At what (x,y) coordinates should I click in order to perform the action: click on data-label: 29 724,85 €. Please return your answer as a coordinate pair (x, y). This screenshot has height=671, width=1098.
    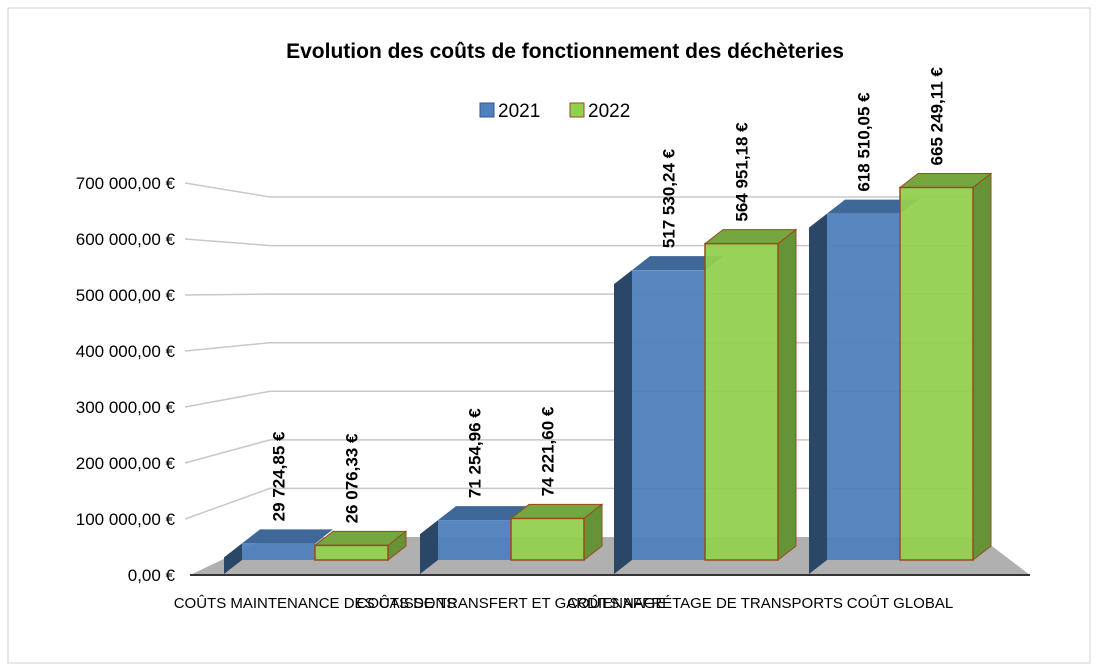
    Looking at the image, I should click on (279, 476).